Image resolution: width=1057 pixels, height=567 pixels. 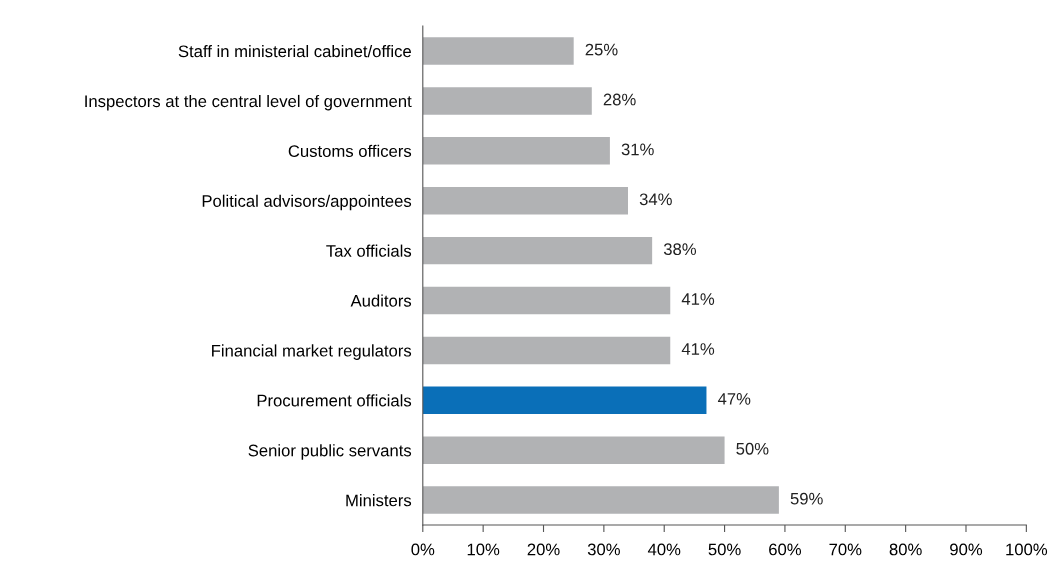 I want to click on y-tick-label: Financial market regulators, so click(x=312, y=352).